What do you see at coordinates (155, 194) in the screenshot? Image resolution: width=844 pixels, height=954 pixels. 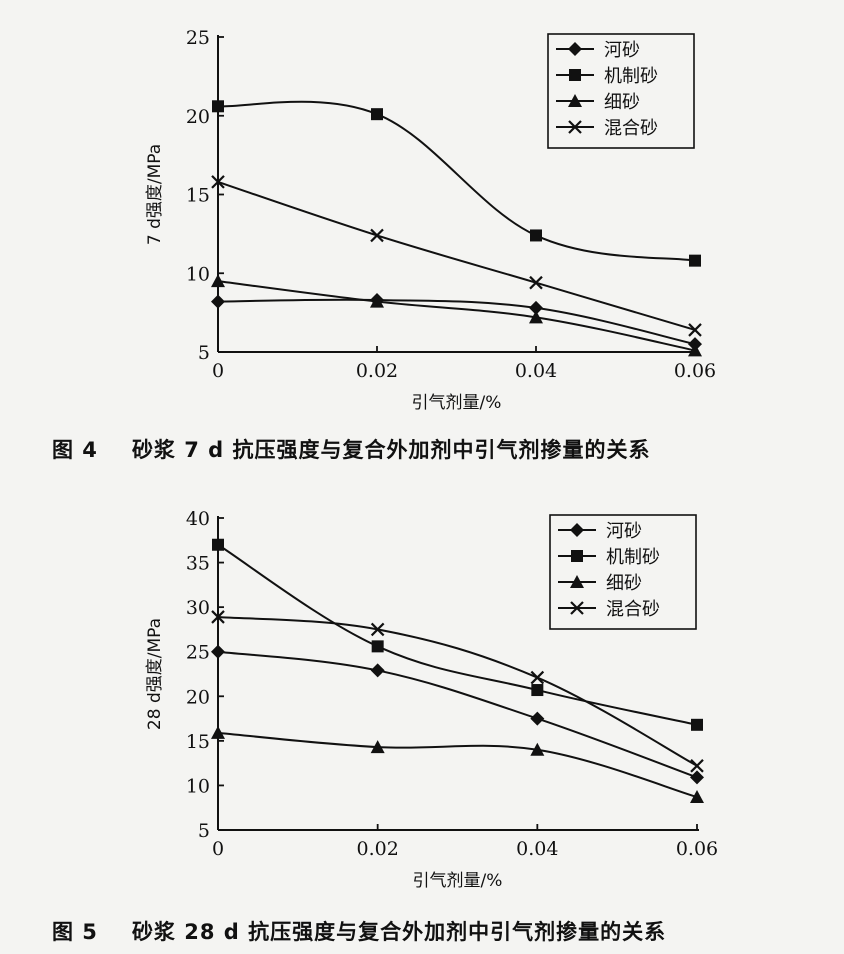 I see `y-axis-label: 7 d强度/MPa` at bounding box center [155, 194].